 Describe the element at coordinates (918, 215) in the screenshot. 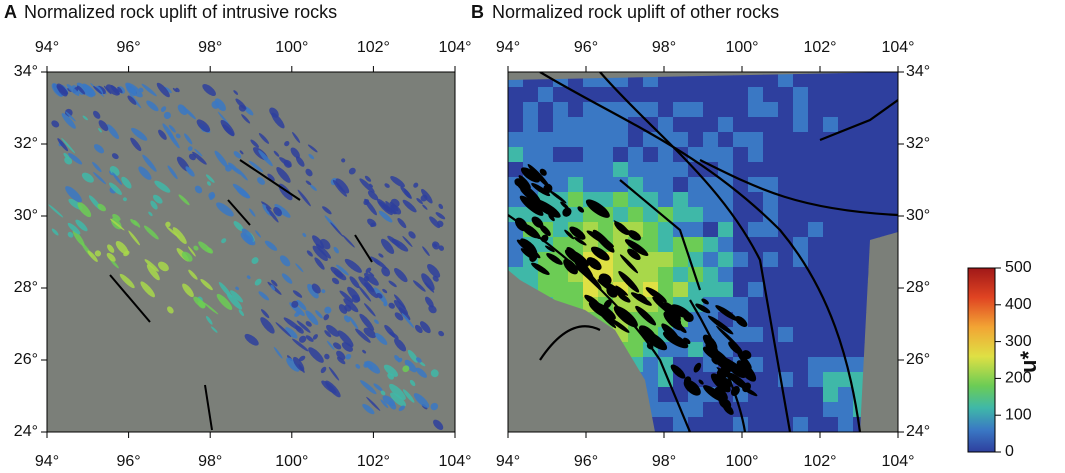

I see `y-tick-label: 30°` at that location.